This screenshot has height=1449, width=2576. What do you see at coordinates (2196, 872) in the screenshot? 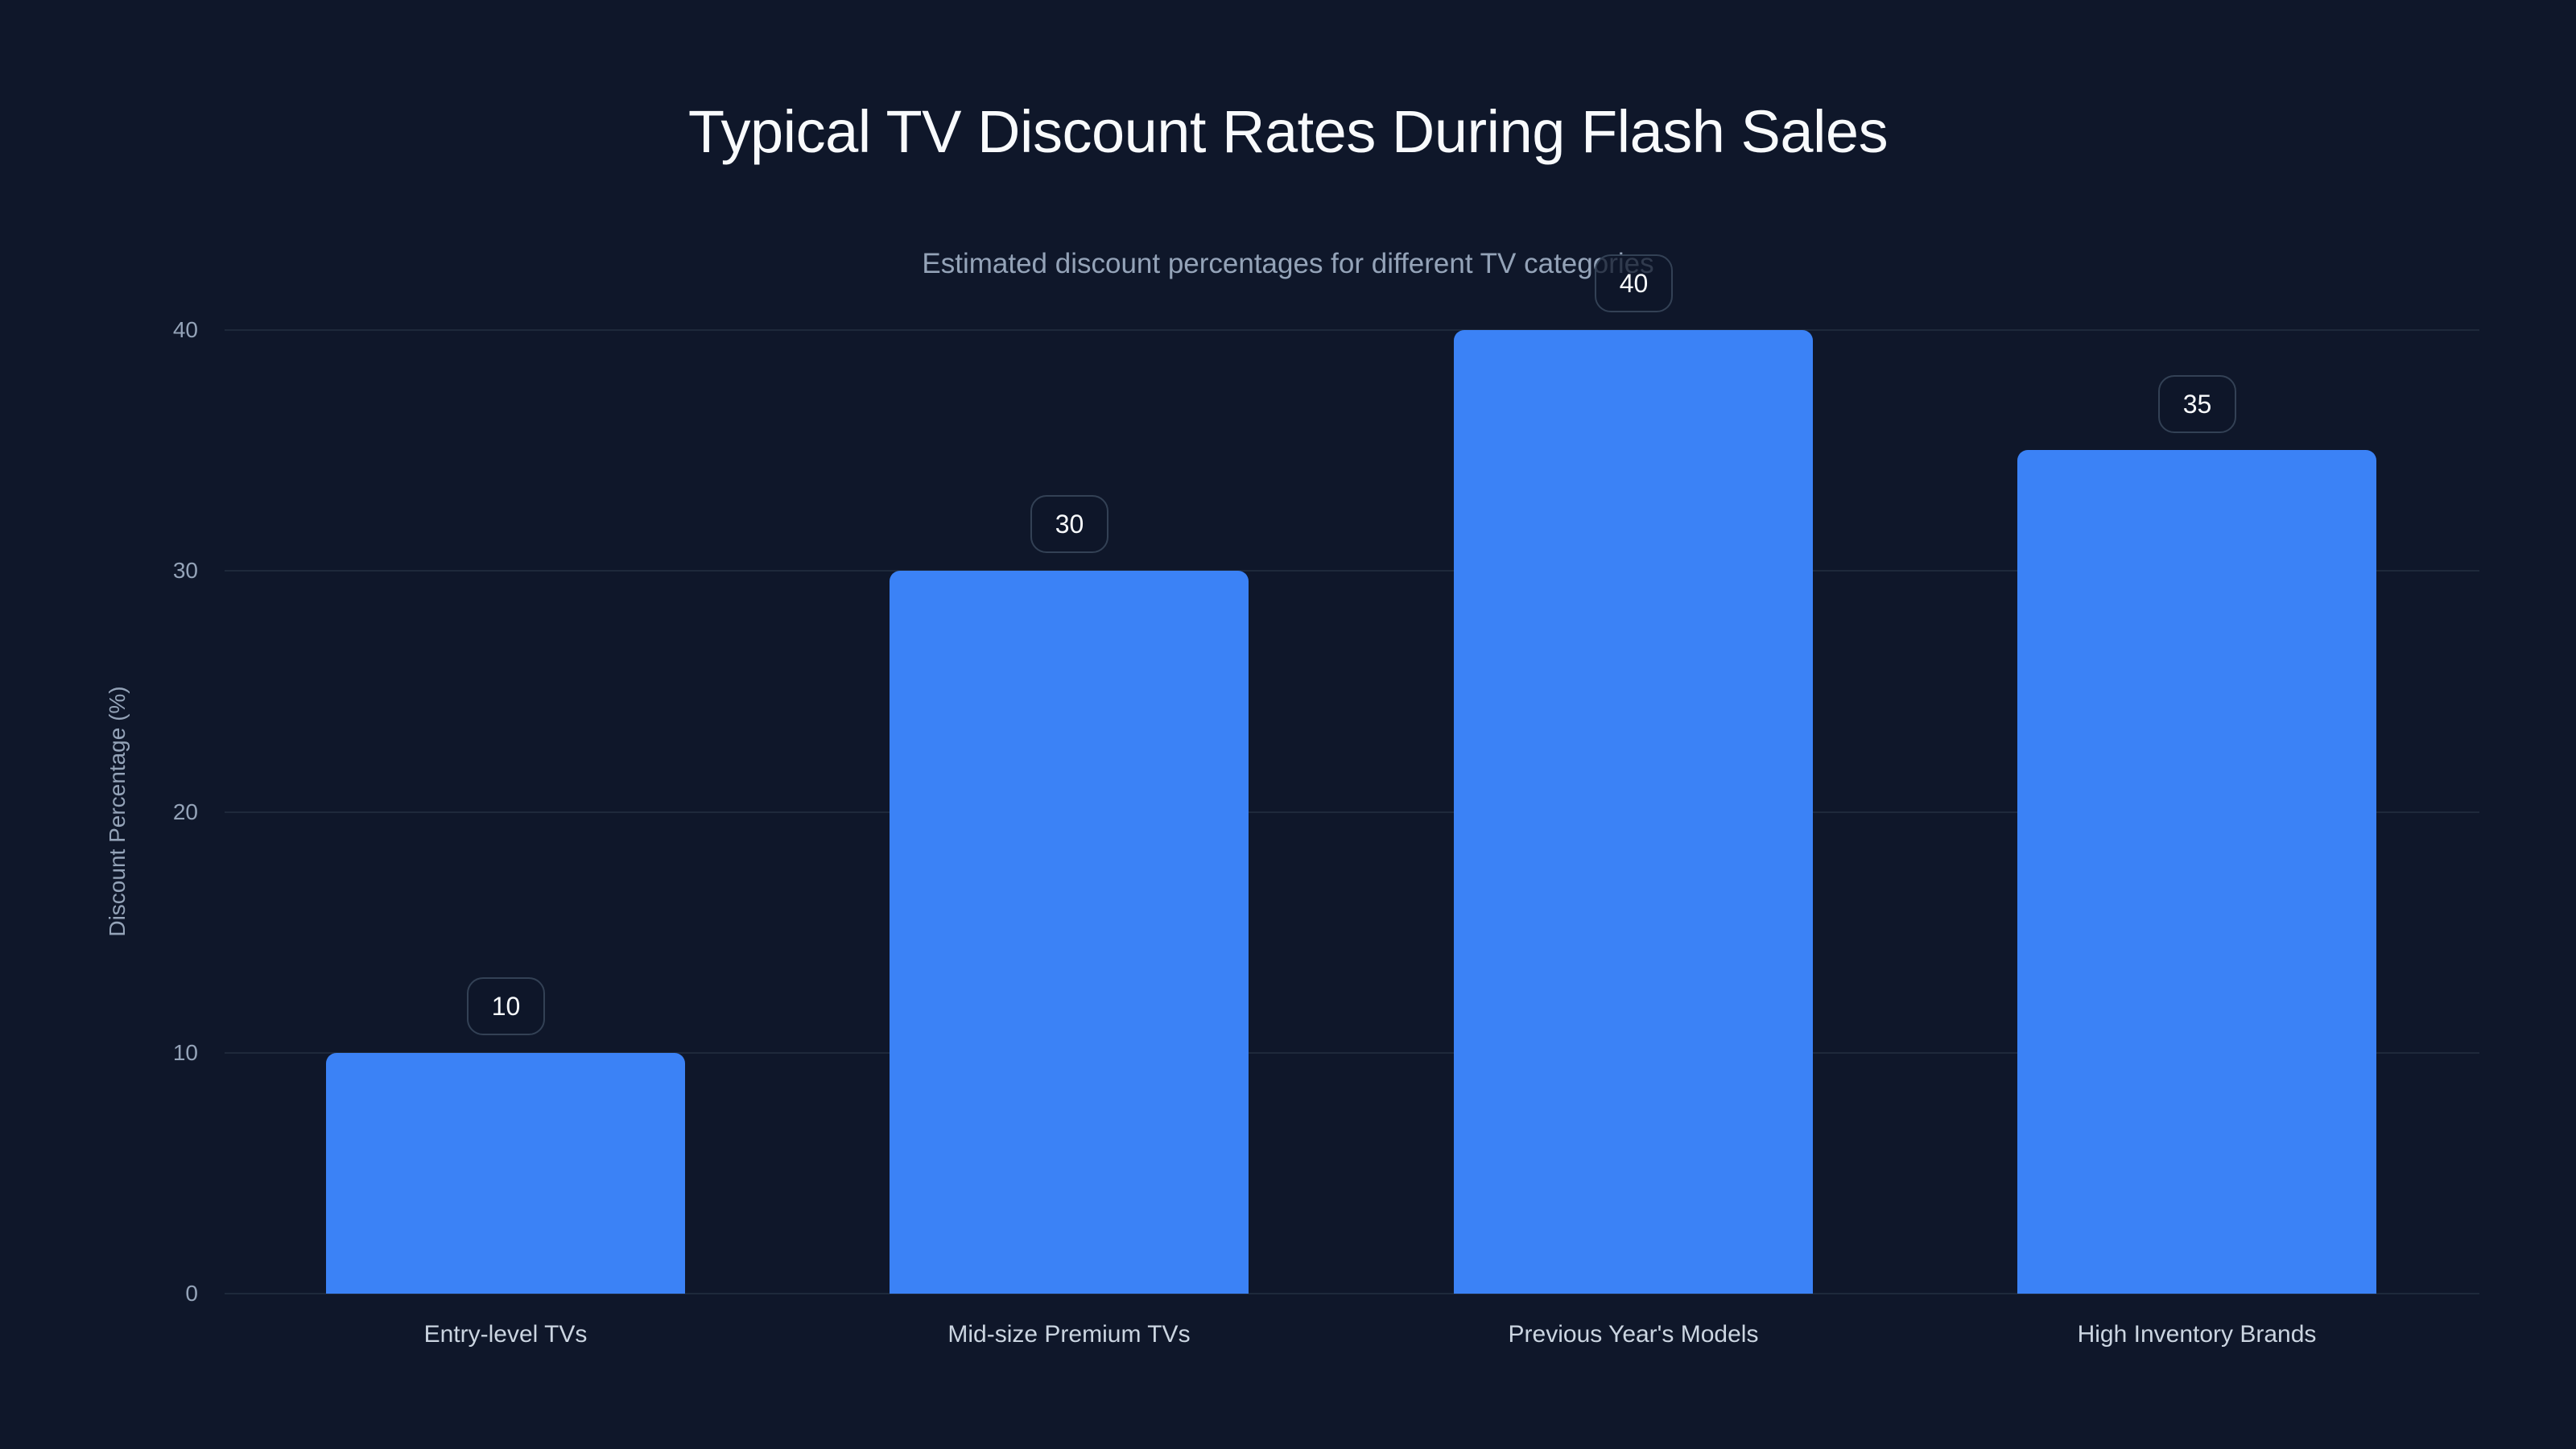
I see `bar-high-inventory-brands` at bounding box center [2196, 872].